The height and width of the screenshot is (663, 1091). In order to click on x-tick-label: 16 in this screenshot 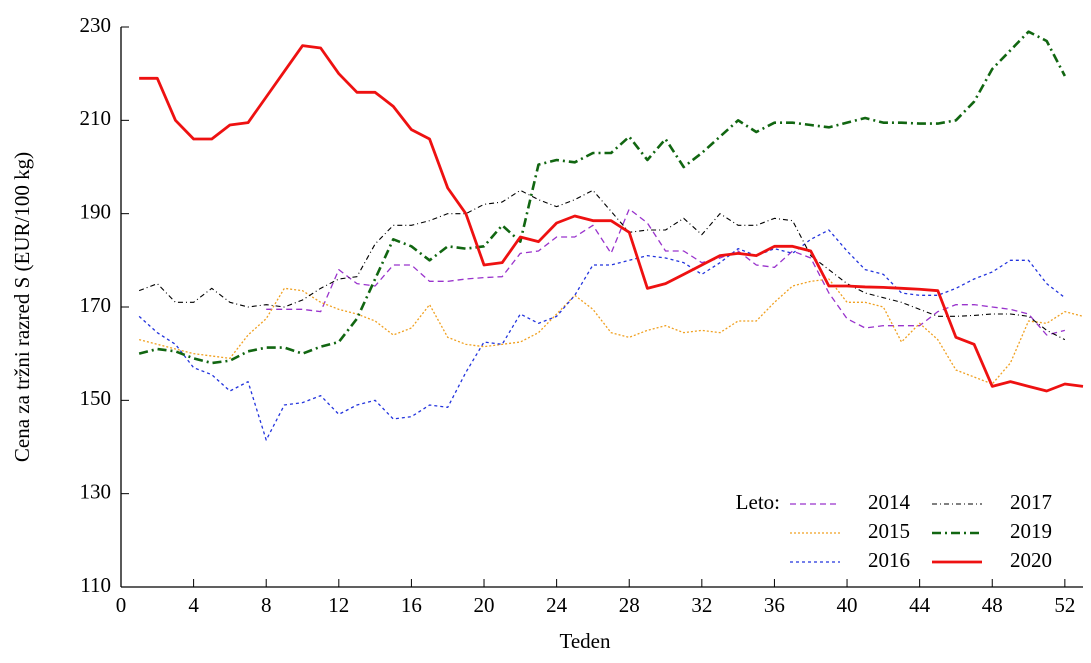, I will do `click(411, 605)`.